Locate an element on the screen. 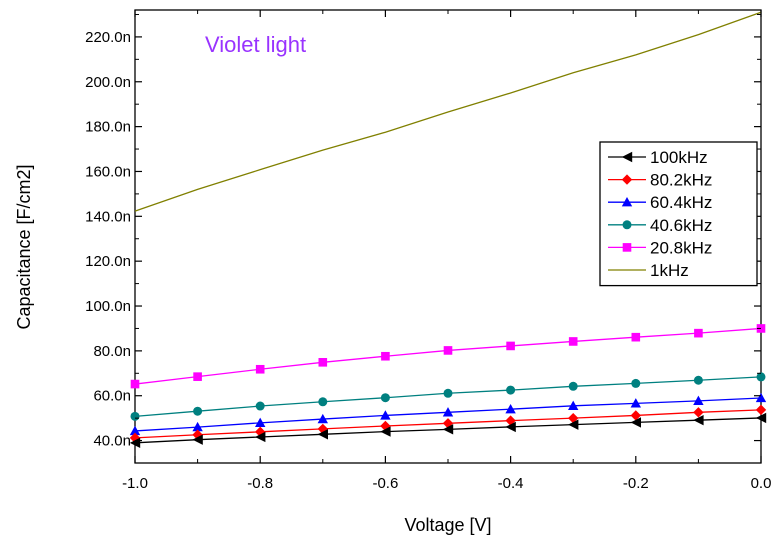  y-tick-label: 200.0n is located at coordinates (108, 82).